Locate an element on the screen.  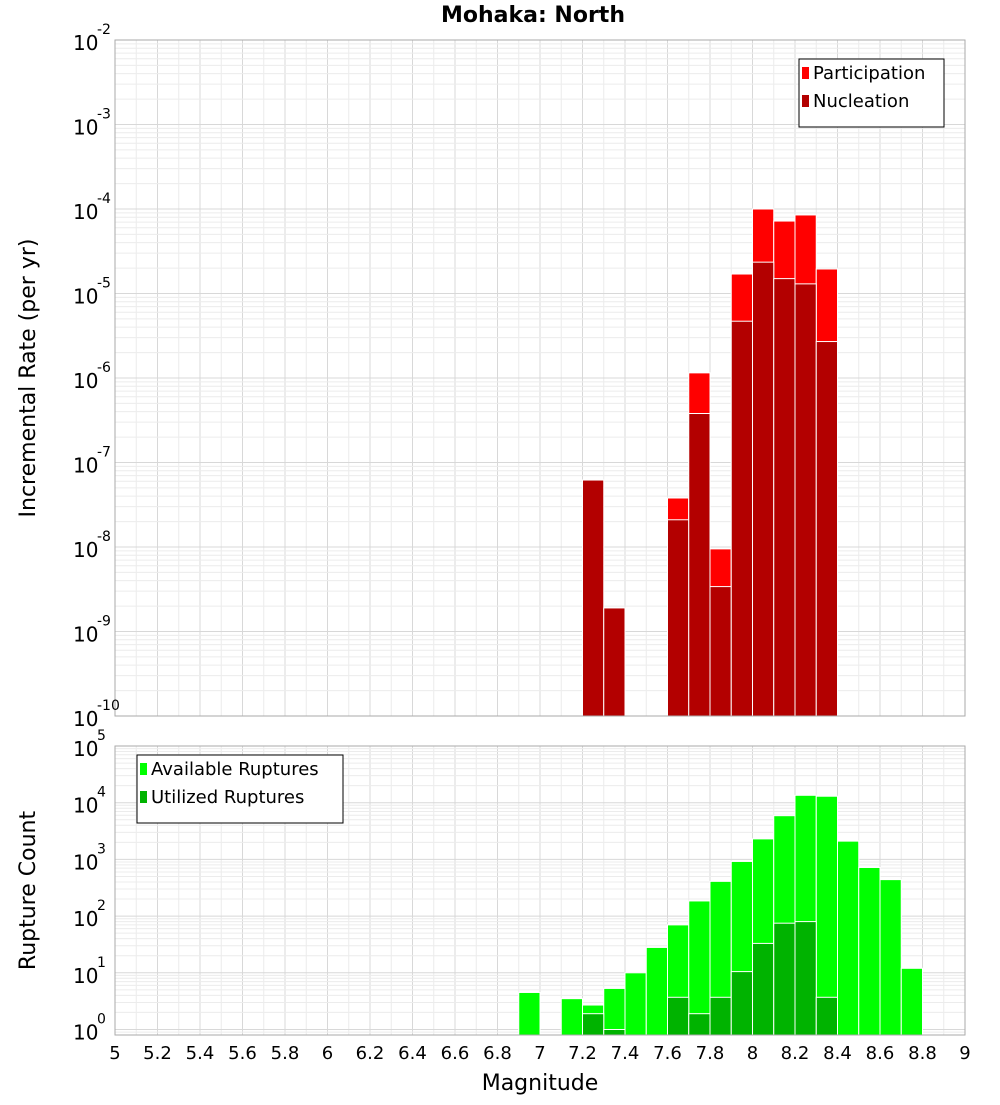
x-tick-label: 5 is located at coordinates (114, 1053).